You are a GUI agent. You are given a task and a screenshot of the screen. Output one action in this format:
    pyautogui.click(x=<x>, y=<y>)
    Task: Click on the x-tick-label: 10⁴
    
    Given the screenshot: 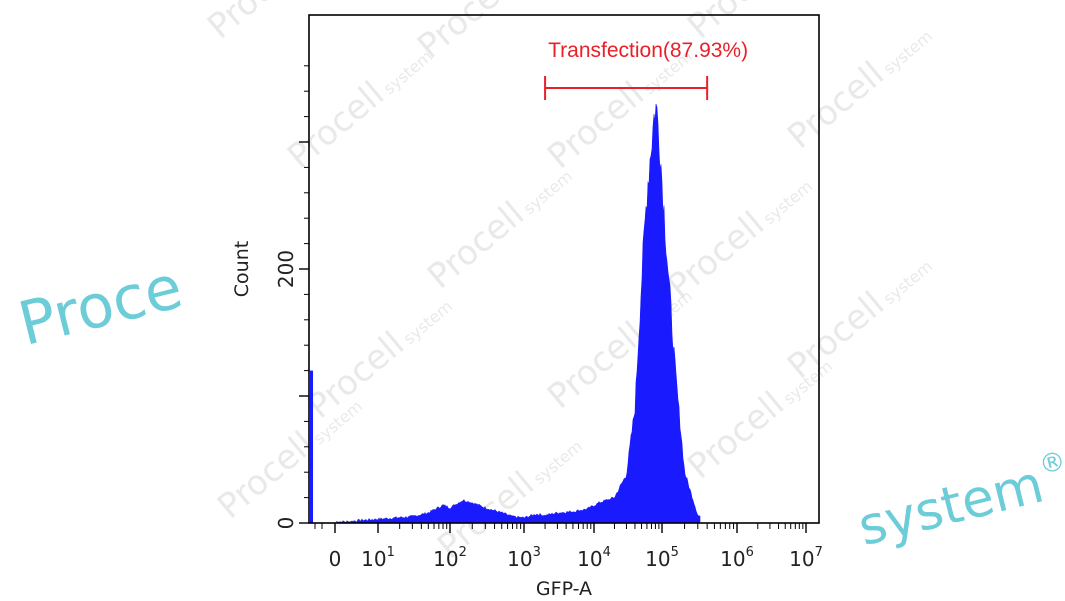 What is the action you would take?
    pyautogui.click(x=594, y=558)
    